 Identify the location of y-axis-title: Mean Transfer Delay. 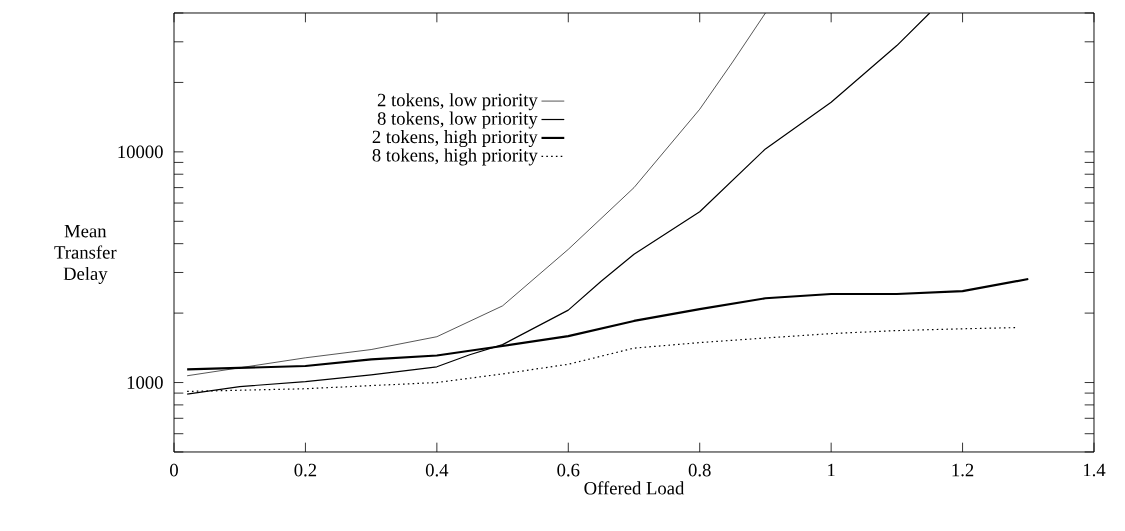
(85, 254).